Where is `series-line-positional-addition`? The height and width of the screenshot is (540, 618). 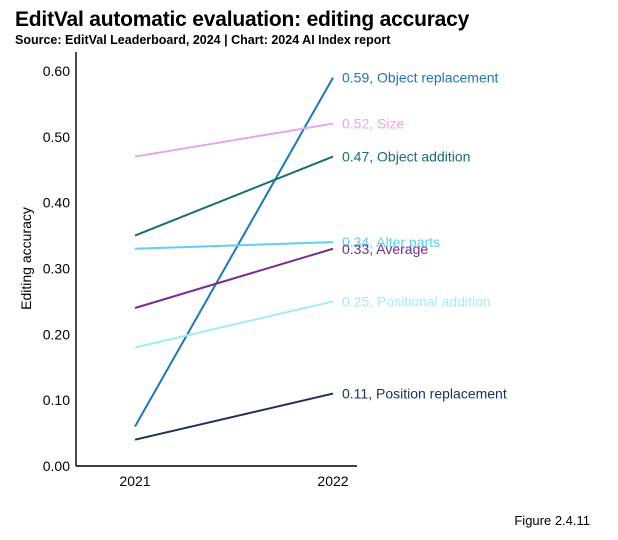 series-line-positional-addition is located at coordinates (234, 324).